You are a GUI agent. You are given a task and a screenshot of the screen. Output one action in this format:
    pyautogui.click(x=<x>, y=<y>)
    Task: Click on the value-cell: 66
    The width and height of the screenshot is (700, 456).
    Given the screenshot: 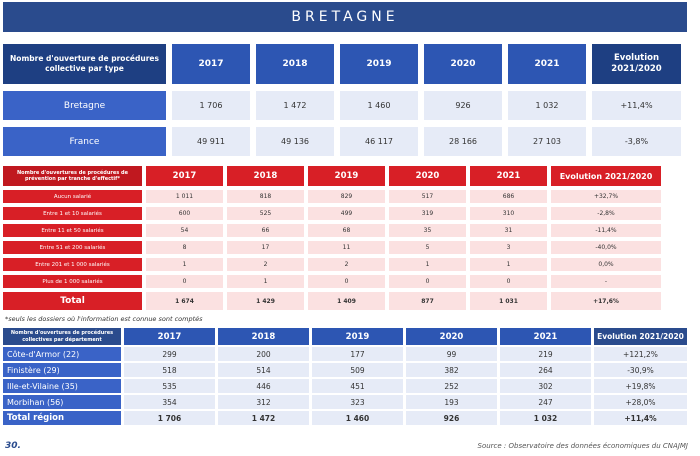 What is the action you would take?
    pyautogui.click(x=265, y=230)
    